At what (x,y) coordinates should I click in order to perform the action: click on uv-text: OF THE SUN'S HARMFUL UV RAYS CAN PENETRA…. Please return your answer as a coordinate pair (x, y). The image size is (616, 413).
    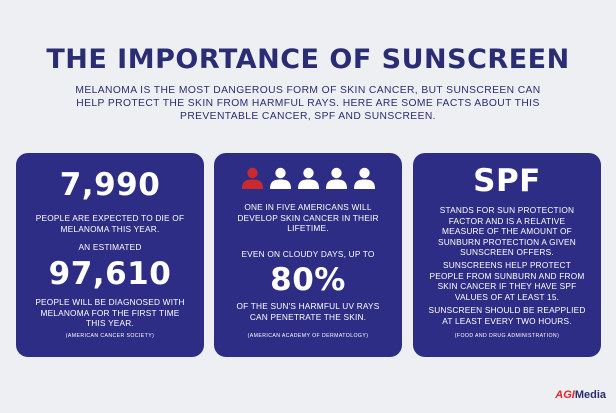
    Looking at the image, I should click on (308, 311).